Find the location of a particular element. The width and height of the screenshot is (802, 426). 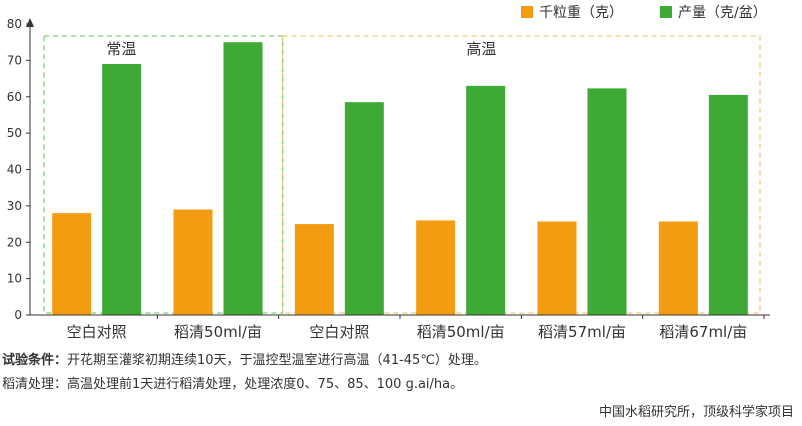

legend-label: 产量（克/盆） is located at coordinates (722, 13).